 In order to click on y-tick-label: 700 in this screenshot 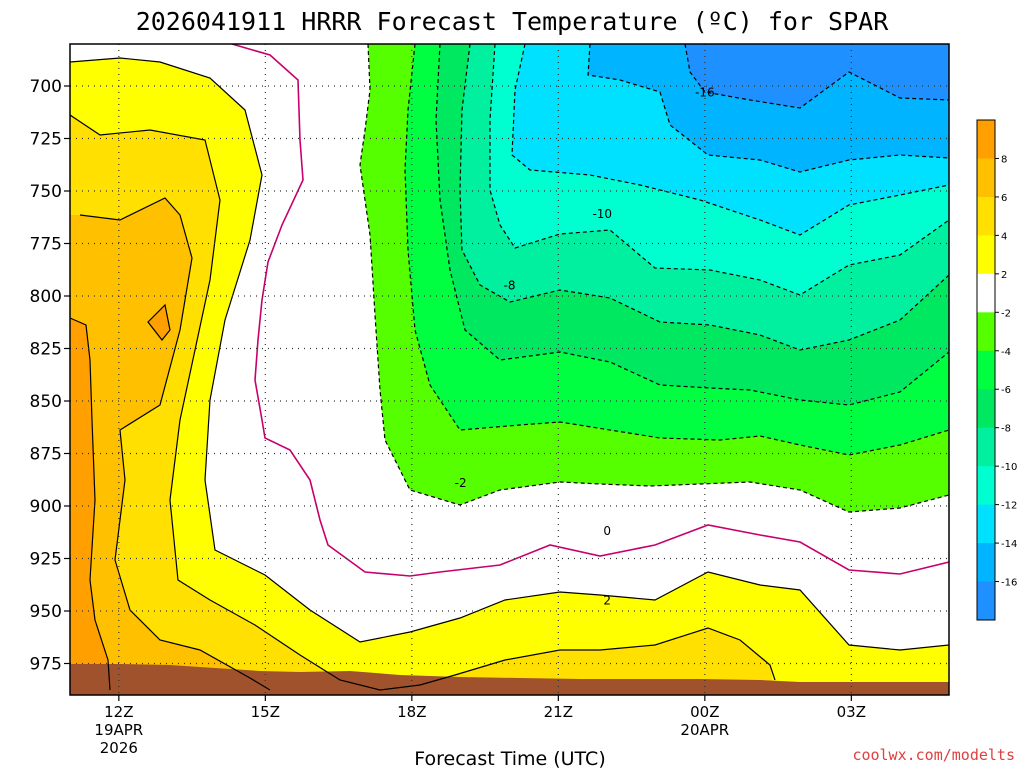, I will do `click(46, 87)`.